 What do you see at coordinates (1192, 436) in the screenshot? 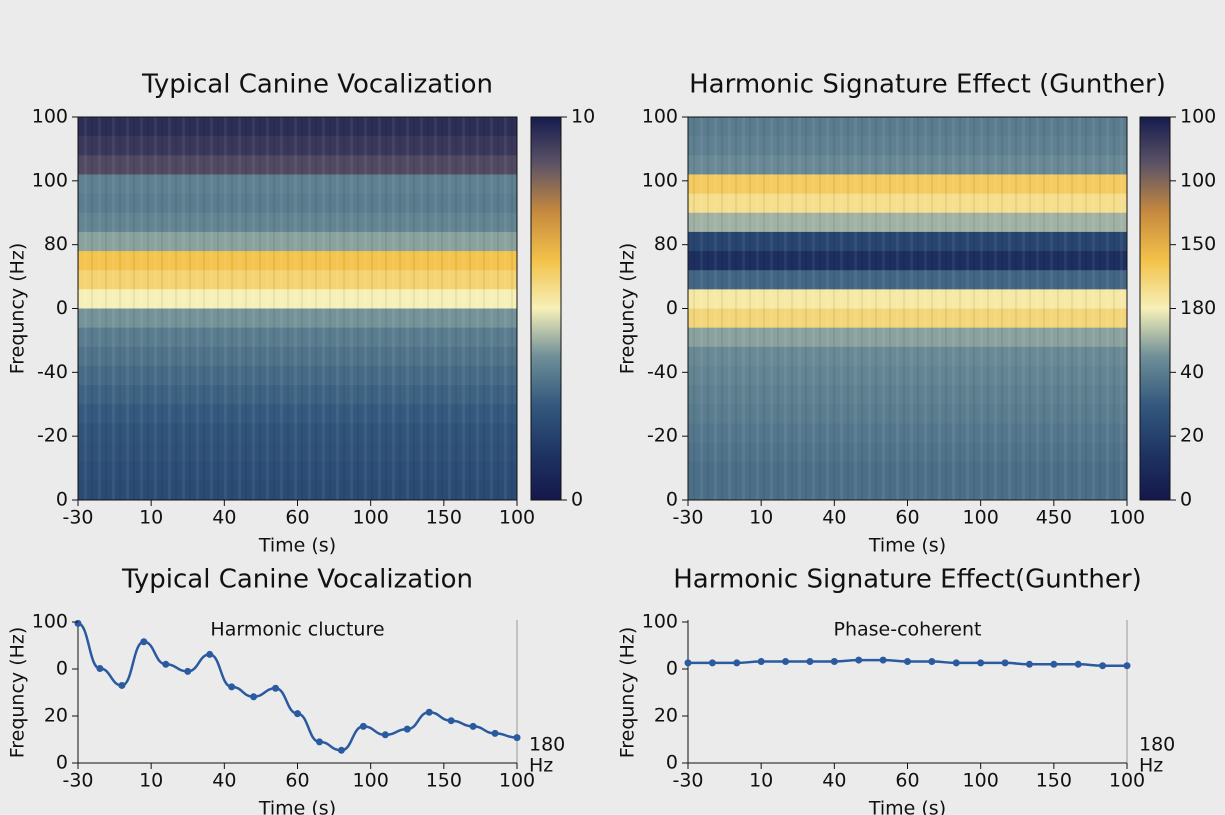
I see `colorbar-label: 20` at bounding box center [1192, 436].